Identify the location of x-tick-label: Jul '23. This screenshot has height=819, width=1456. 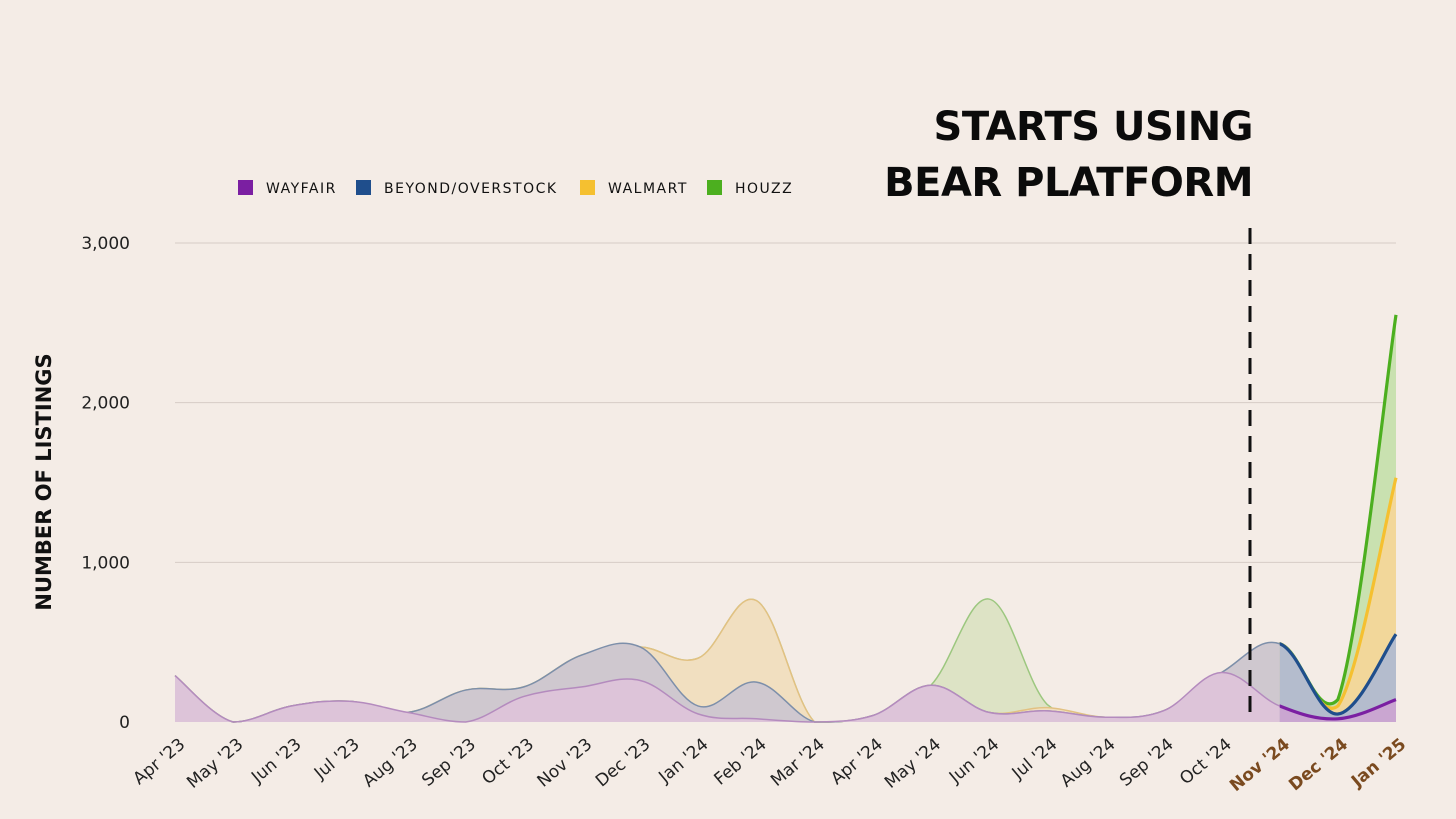
(337, 760).